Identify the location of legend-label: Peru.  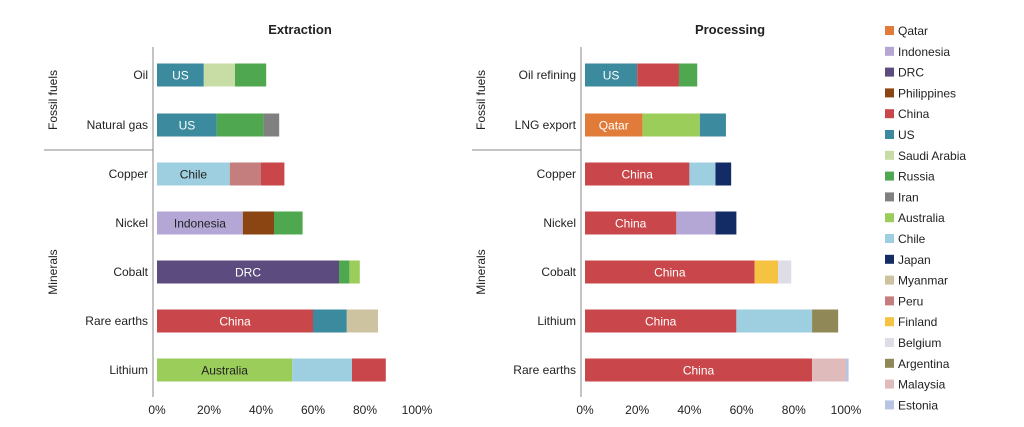
(910, 301).